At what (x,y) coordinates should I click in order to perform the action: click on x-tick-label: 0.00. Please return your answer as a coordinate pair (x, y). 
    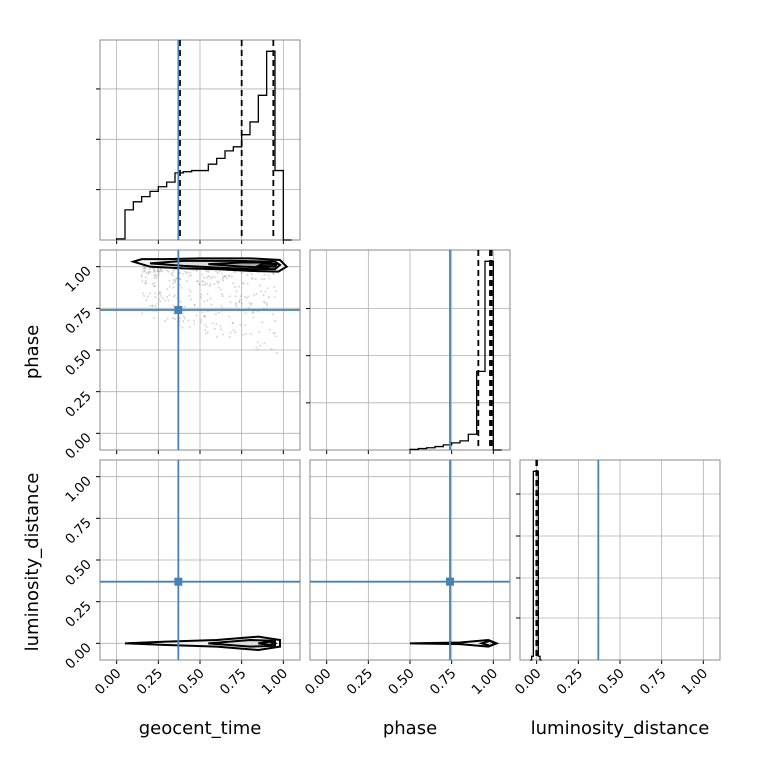
    Looking at the image, I should click on (318, 682).